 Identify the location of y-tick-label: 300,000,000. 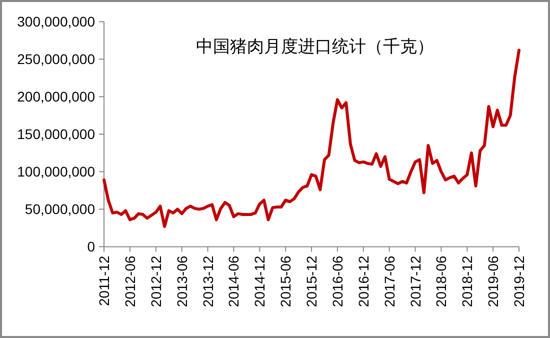
(56, 22).